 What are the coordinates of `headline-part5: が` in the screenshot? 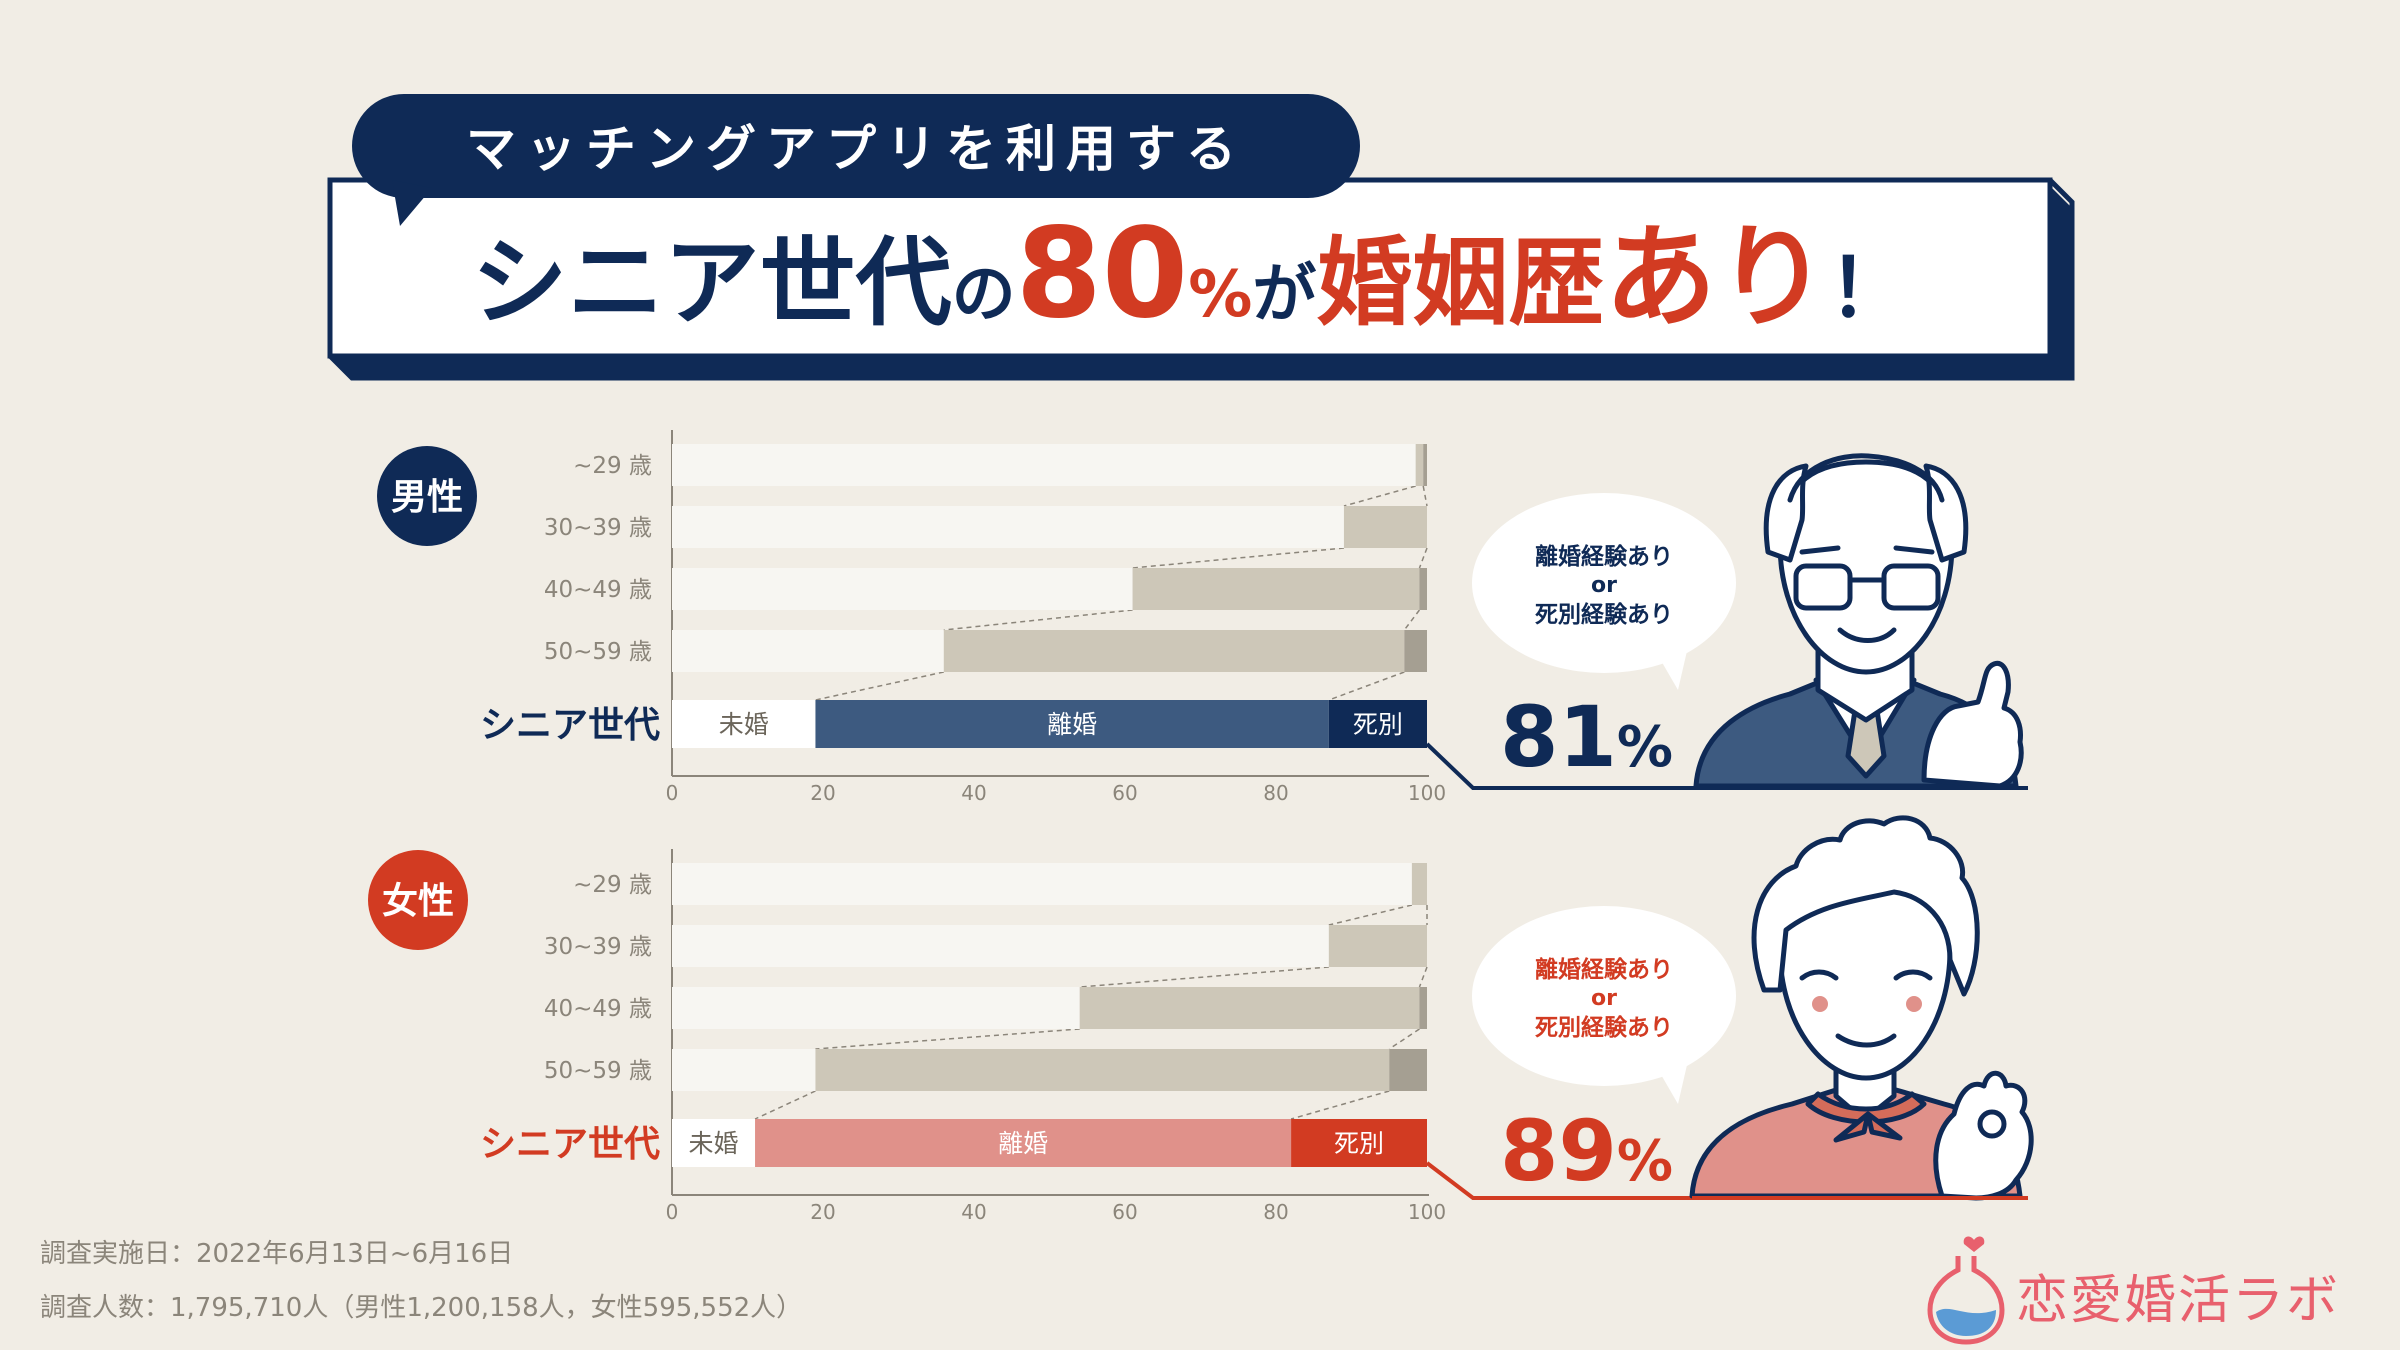 It's located at (1284, 295).